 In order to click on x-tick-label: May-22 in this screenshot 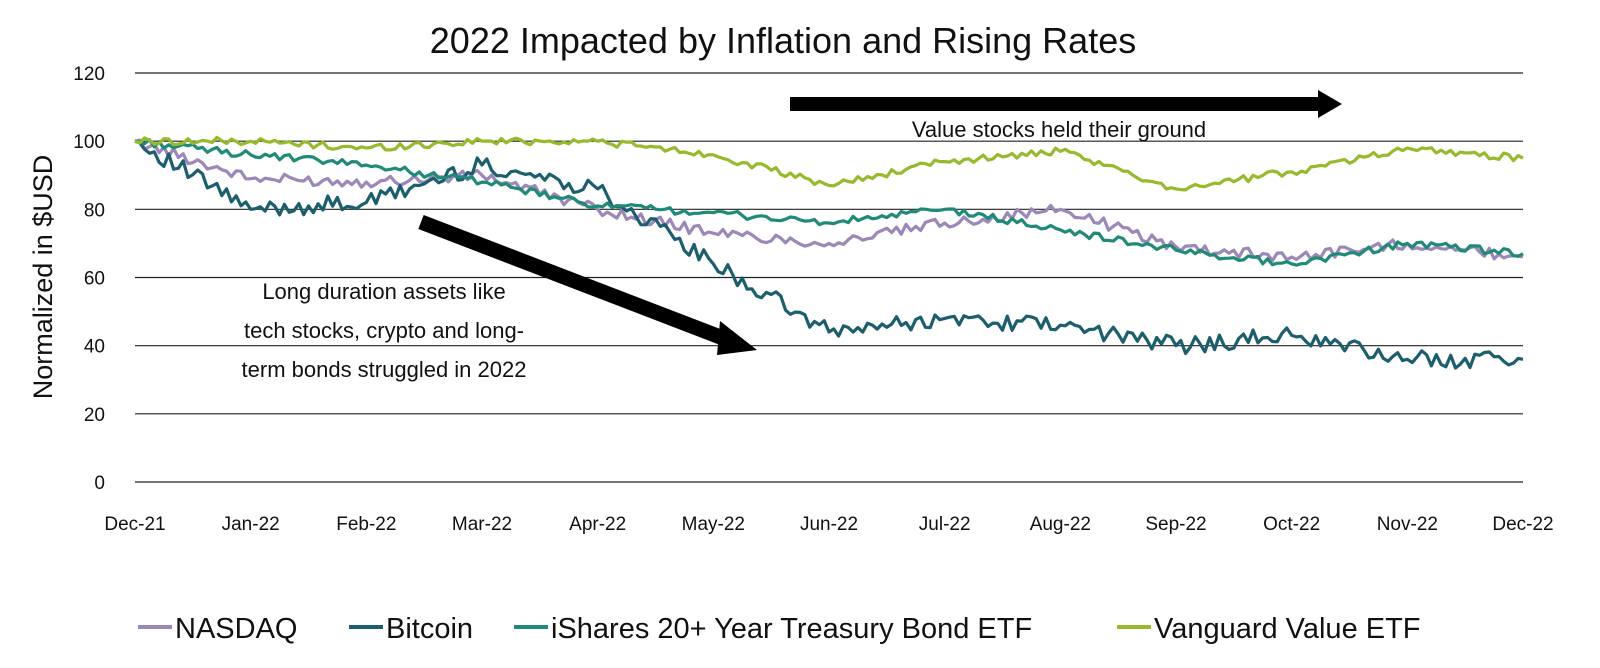, I will do `click(713, 524)`.